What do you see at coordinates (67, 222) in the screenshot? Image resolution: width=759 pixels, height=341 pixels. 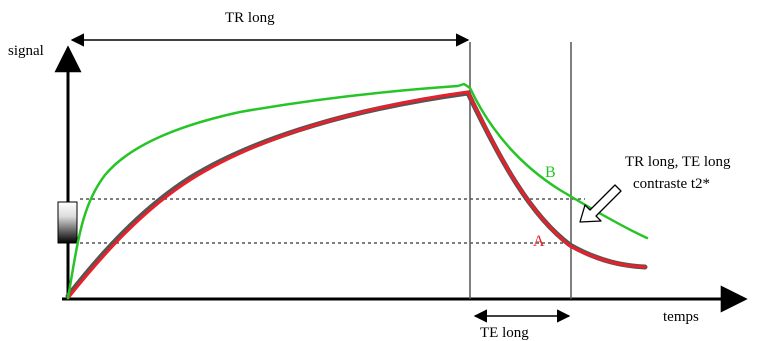 I see `grayscale-scale-bar` at bounding box center [67, 222].